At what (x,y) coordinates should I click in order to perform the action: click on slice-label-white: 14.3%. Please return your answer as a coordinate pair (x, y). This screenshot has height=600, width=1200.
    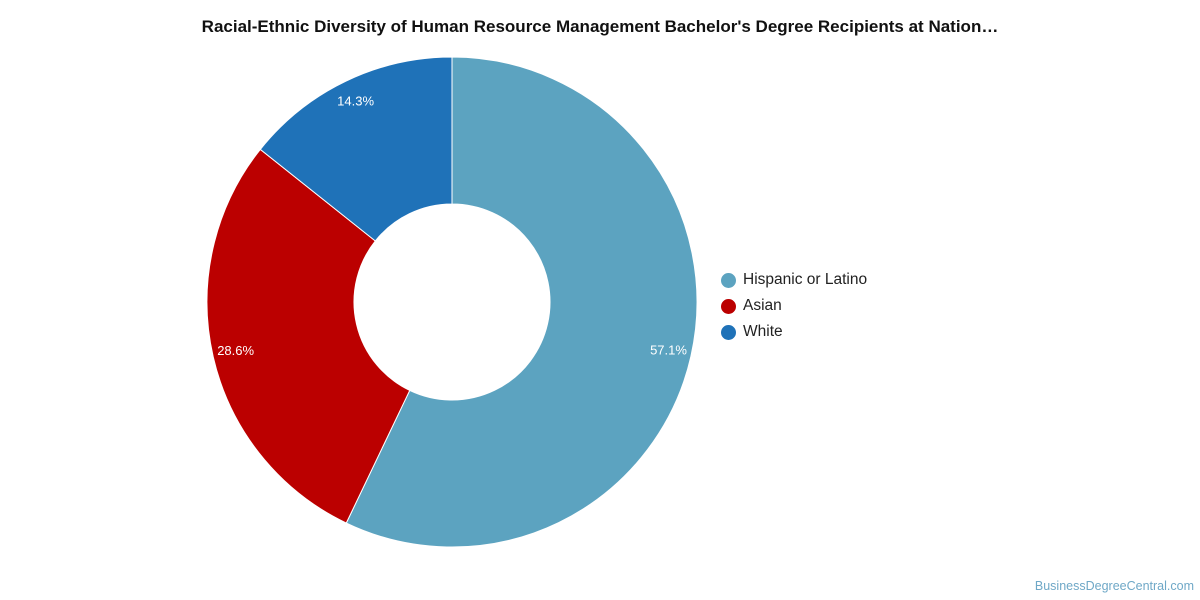
    Looking at the image, I should click on (355, 100).